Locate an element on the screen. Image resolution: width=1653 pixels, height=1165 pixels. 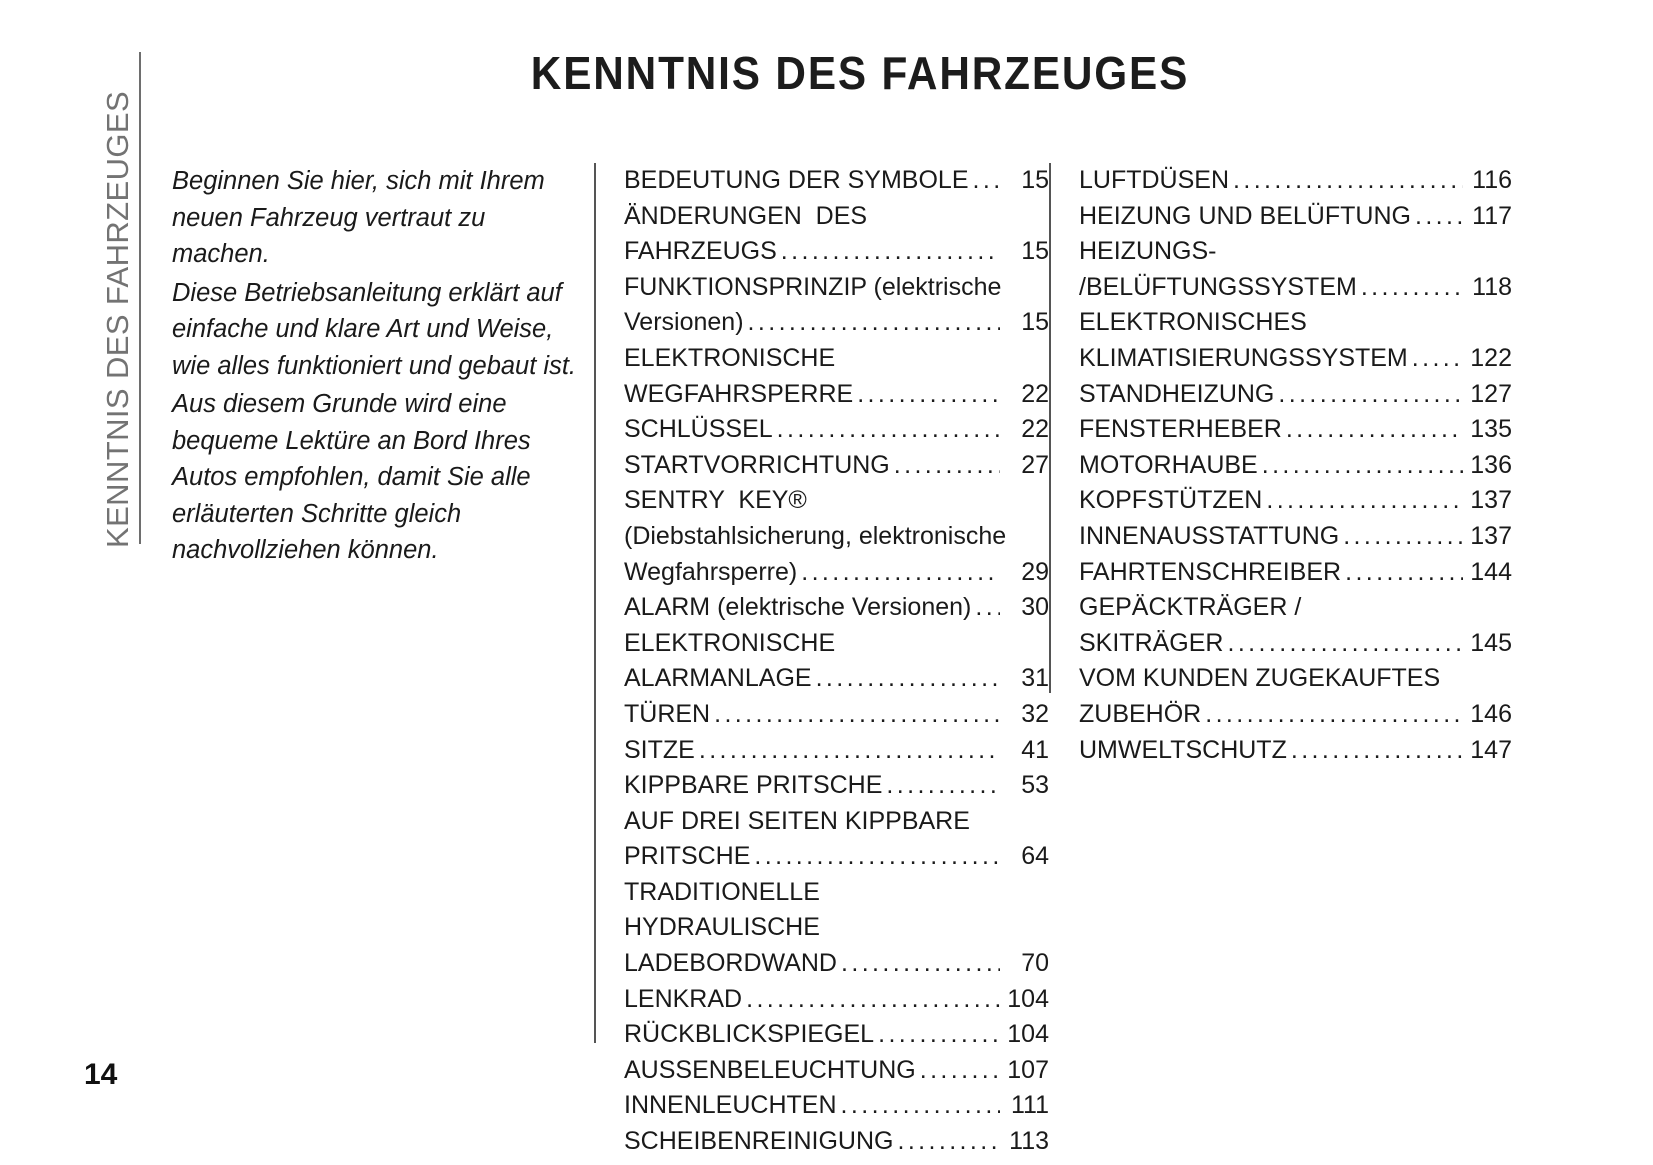
toc-page-number: 136 is located at coordinates (1491, 464).